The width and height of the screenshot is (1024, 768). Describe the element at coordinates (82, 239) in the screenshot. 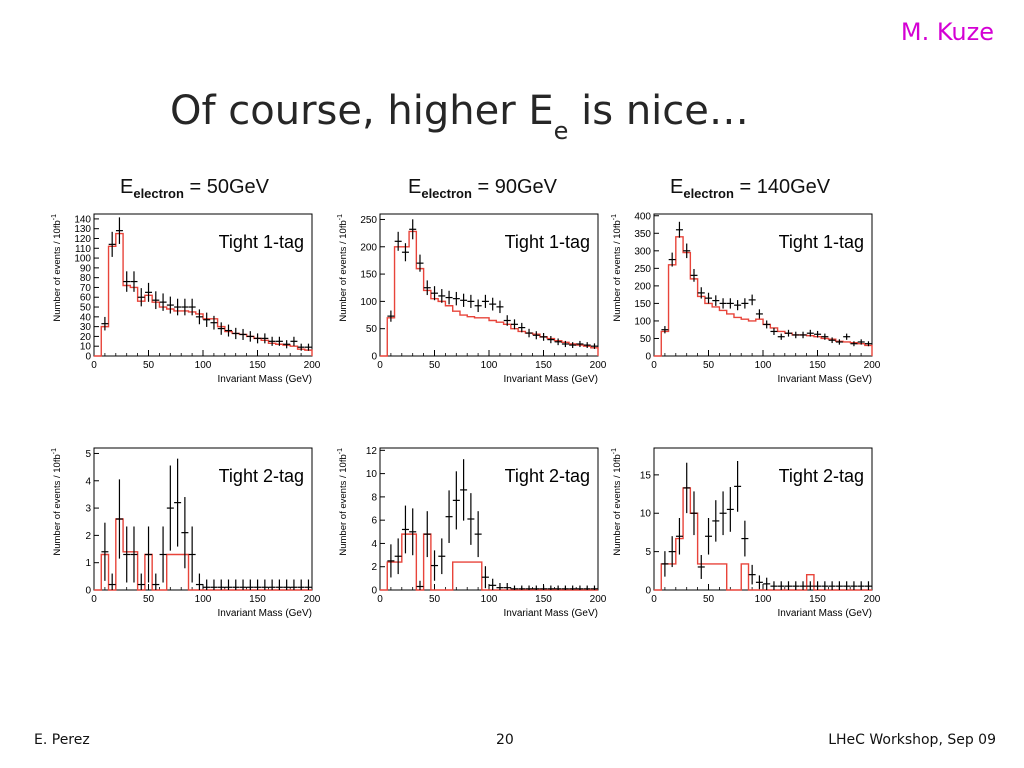

I see `y-tick-label: 120` at that location.